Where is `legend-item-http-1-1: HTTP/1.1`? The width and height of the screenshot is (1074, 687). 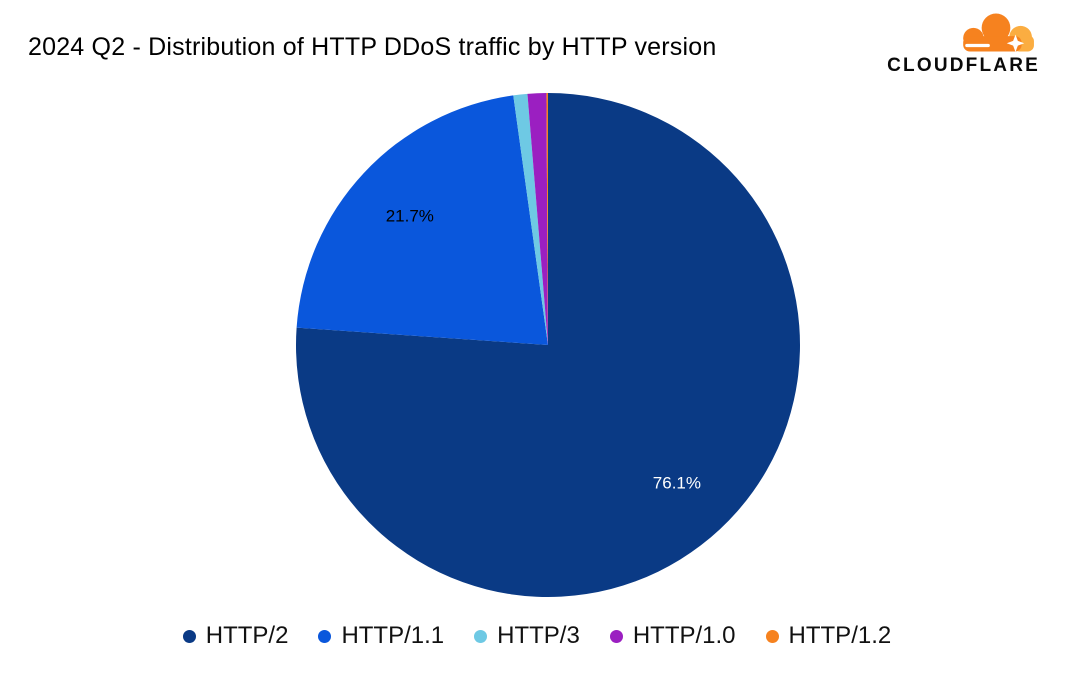
legend-item-http-1-1: HTTP/1.1 is located at coordinates (381, 636).